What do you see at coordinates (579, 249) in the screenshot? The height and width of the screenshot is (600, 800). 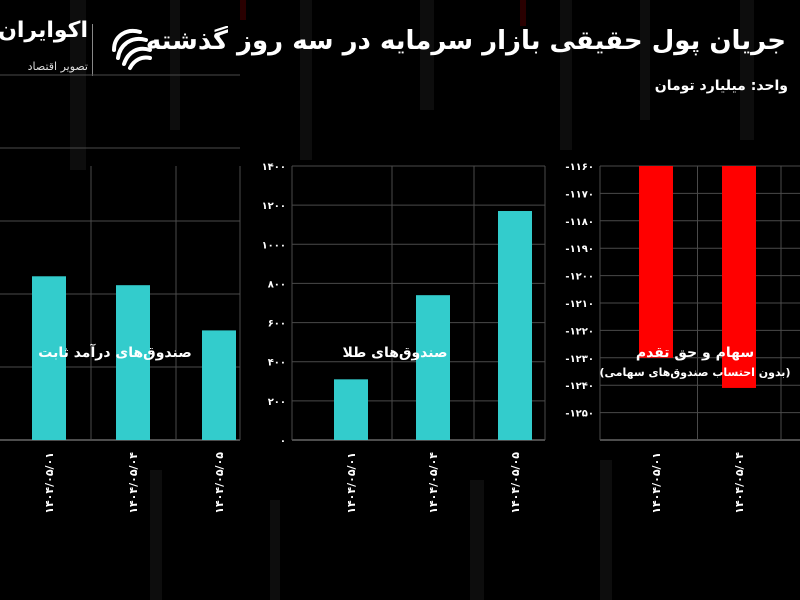 I see `y-tick-label: -۱۱۹۰` at bounding box center [579, 249].